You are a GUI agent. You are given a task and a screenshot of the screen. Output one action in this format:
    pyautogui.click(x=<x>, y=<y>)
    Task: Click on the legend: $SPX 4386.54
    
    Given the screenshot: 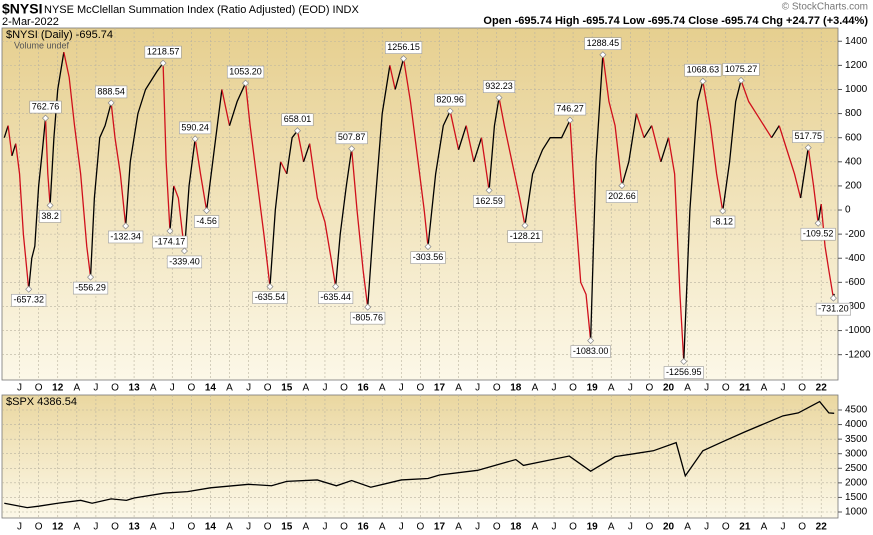 What is the action you would take?
    pyautogui.click(x=41, y=402)
    